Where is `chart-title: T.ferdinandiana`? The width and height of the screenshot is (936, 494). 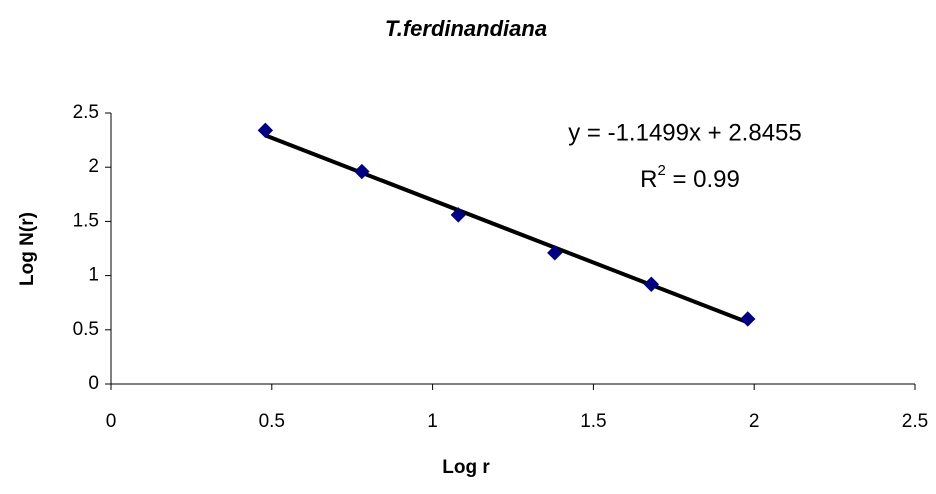 chart-title: T.ferdinandiana is located at coordinates (466, 28).